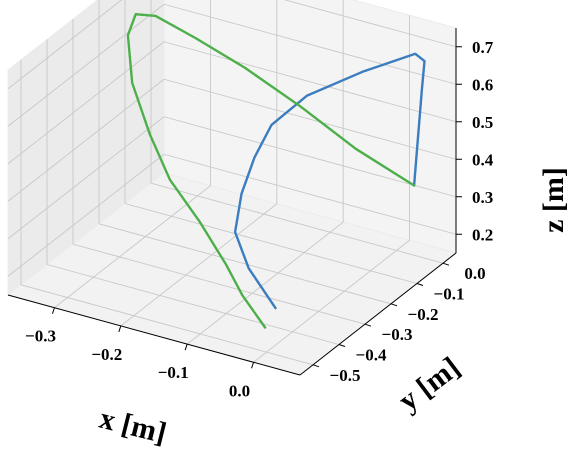 The width and height of the screenshot is (581, 449). What do you see at coordinates (449, 294) in the screenshot?
I see `y-tick-label: −0.1` at bounding box center [449, 294].